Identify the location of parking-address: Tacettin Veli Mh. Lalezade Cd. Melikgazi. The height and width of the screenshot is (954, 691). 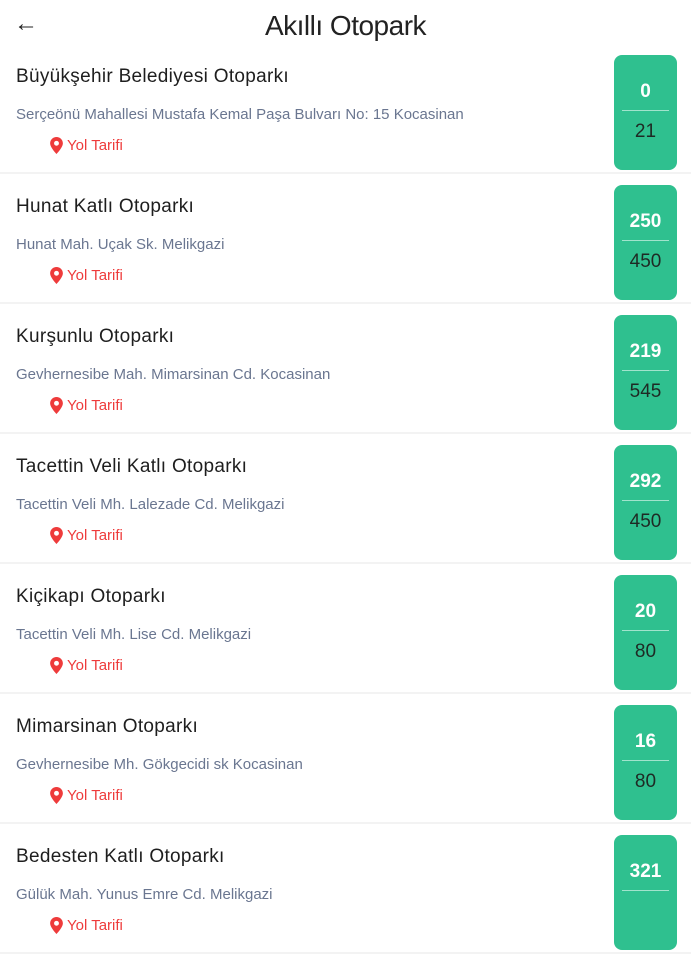
(150, 504).